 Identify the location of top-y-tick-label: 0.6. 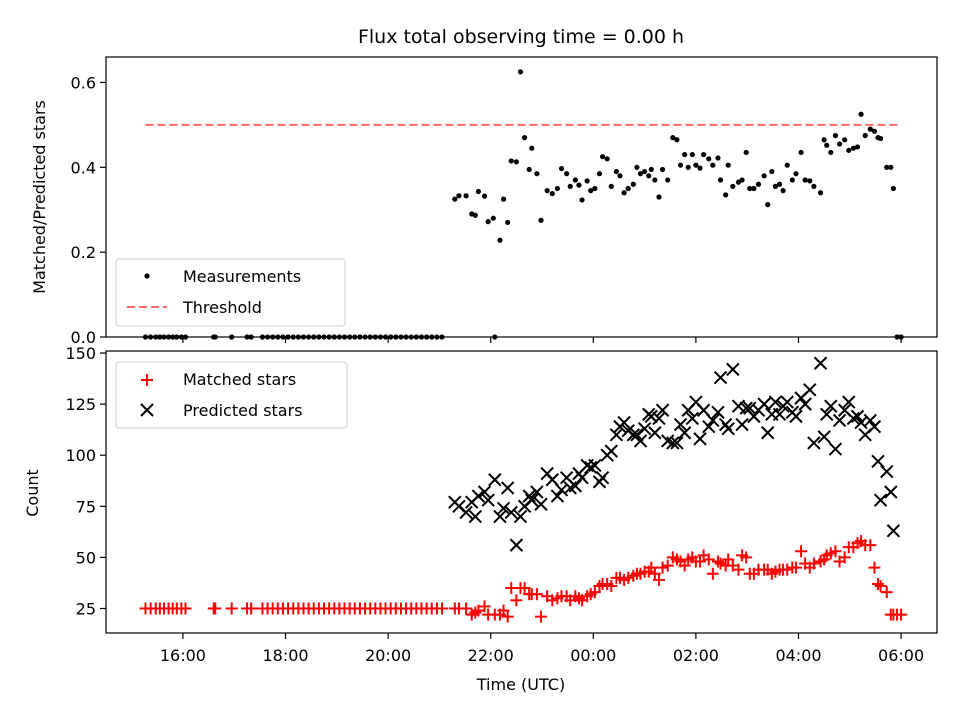
(83, 82).